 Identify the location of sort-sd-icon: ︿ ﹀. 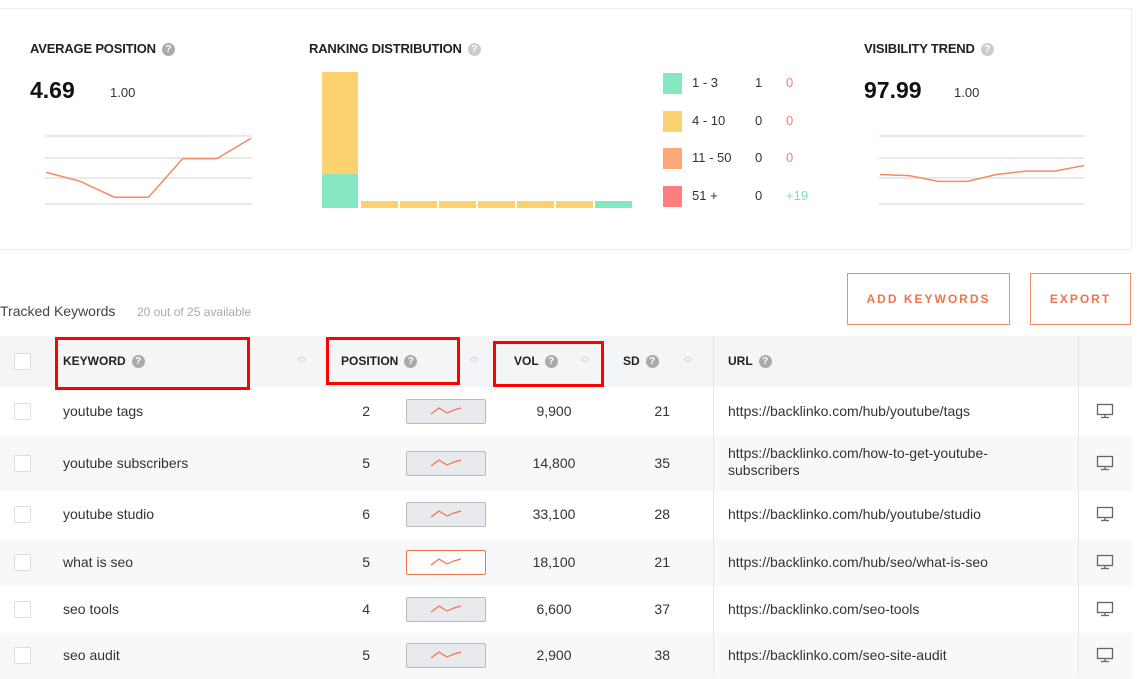
(688, 360).